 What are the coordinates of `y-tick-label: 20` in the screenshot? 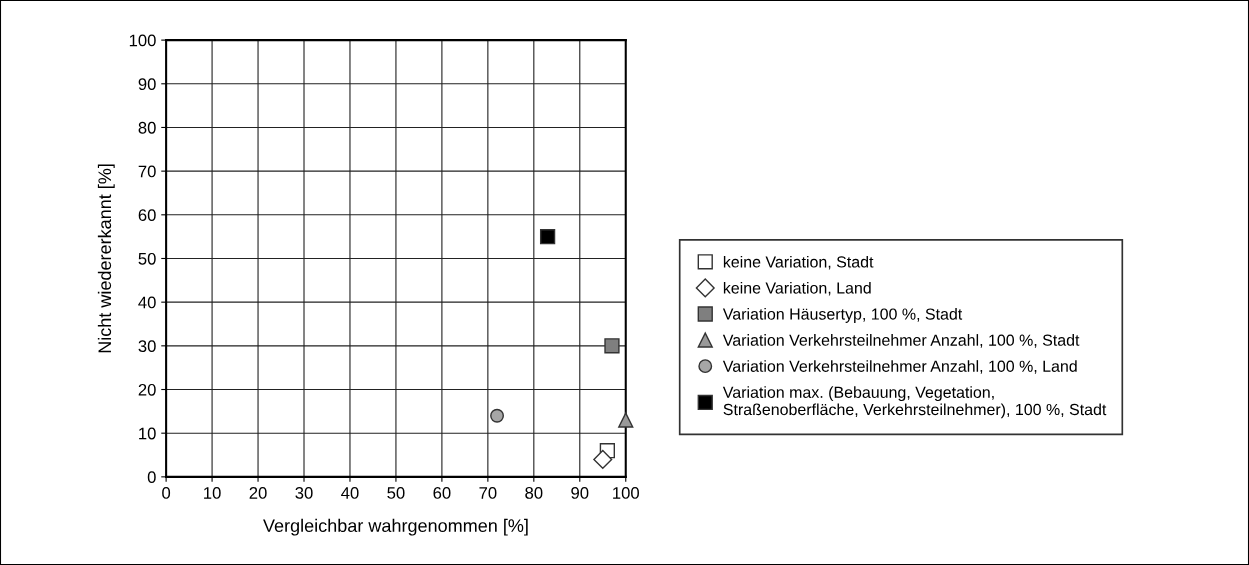 It's located at (147, 389).